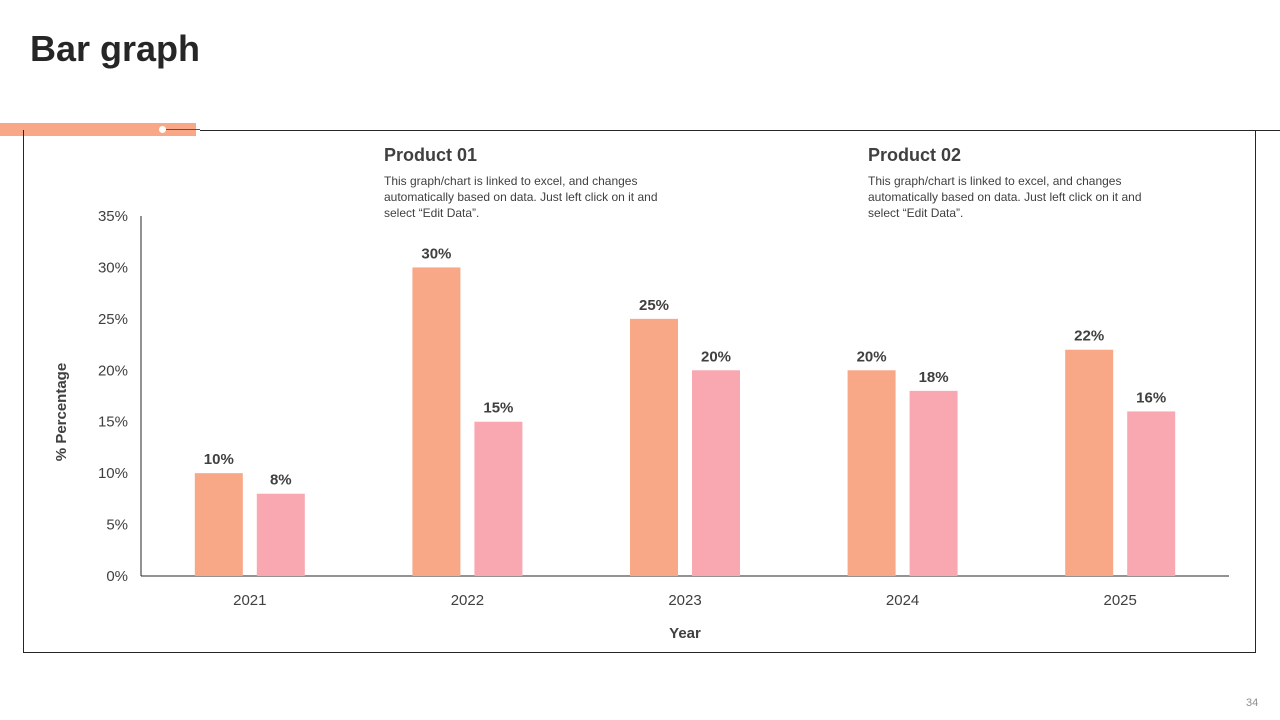 This screenshot has height=720, width=1280. What do you see at coordinates (1120, 600) in the screenshot?
I see `x-tick-label: 2025` at bounding box center [1120, 600].